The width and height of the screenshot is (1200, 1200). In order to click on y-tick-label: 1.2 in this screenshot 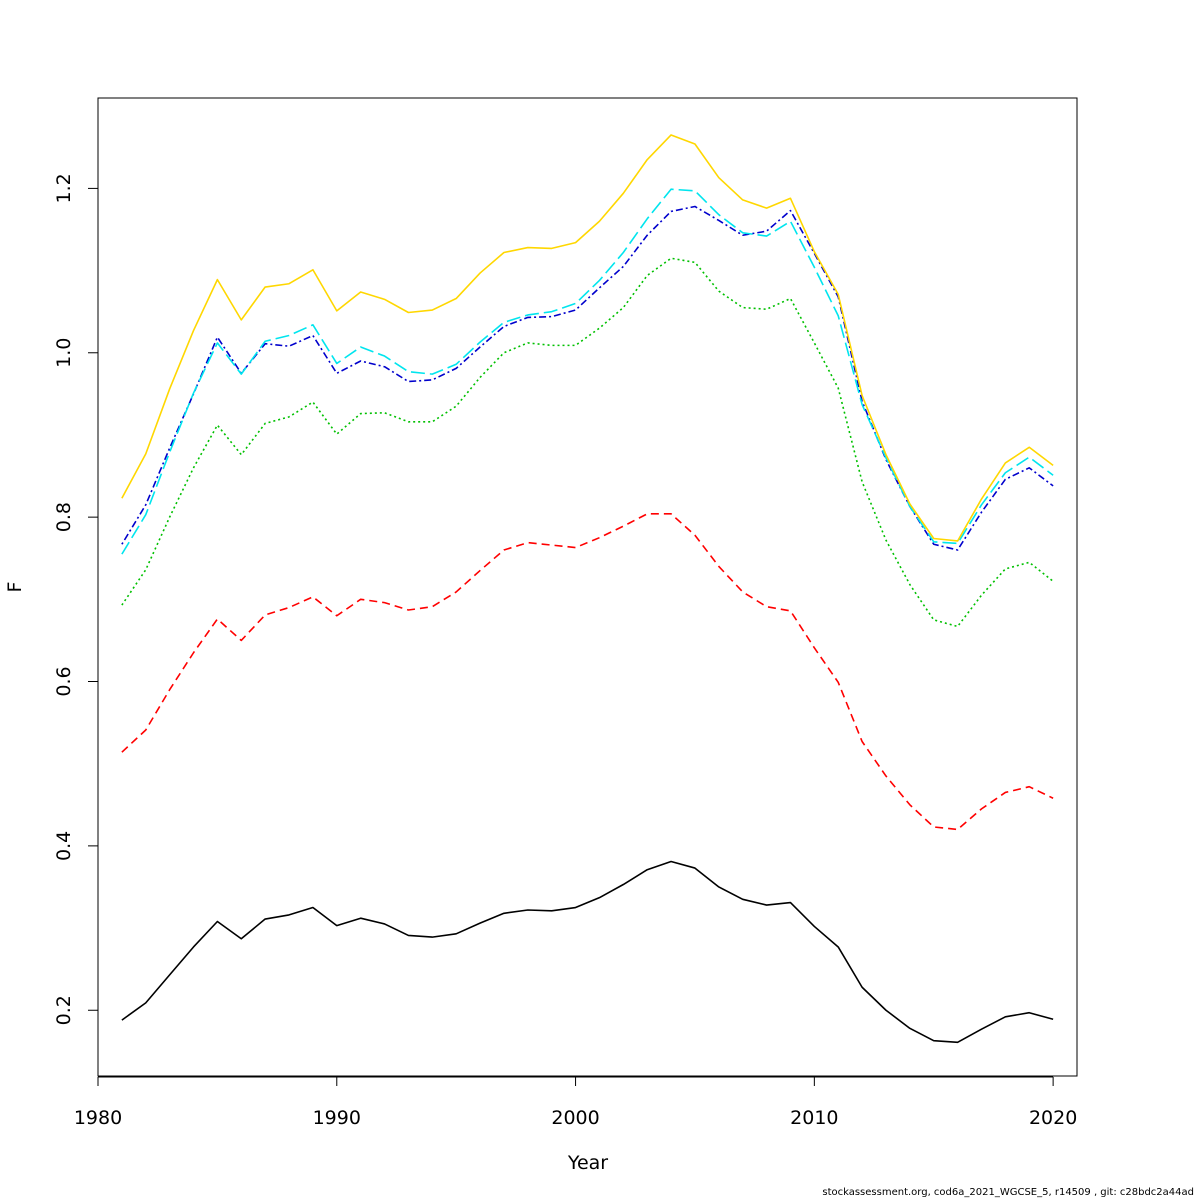, I will do `click(64, 188)`.